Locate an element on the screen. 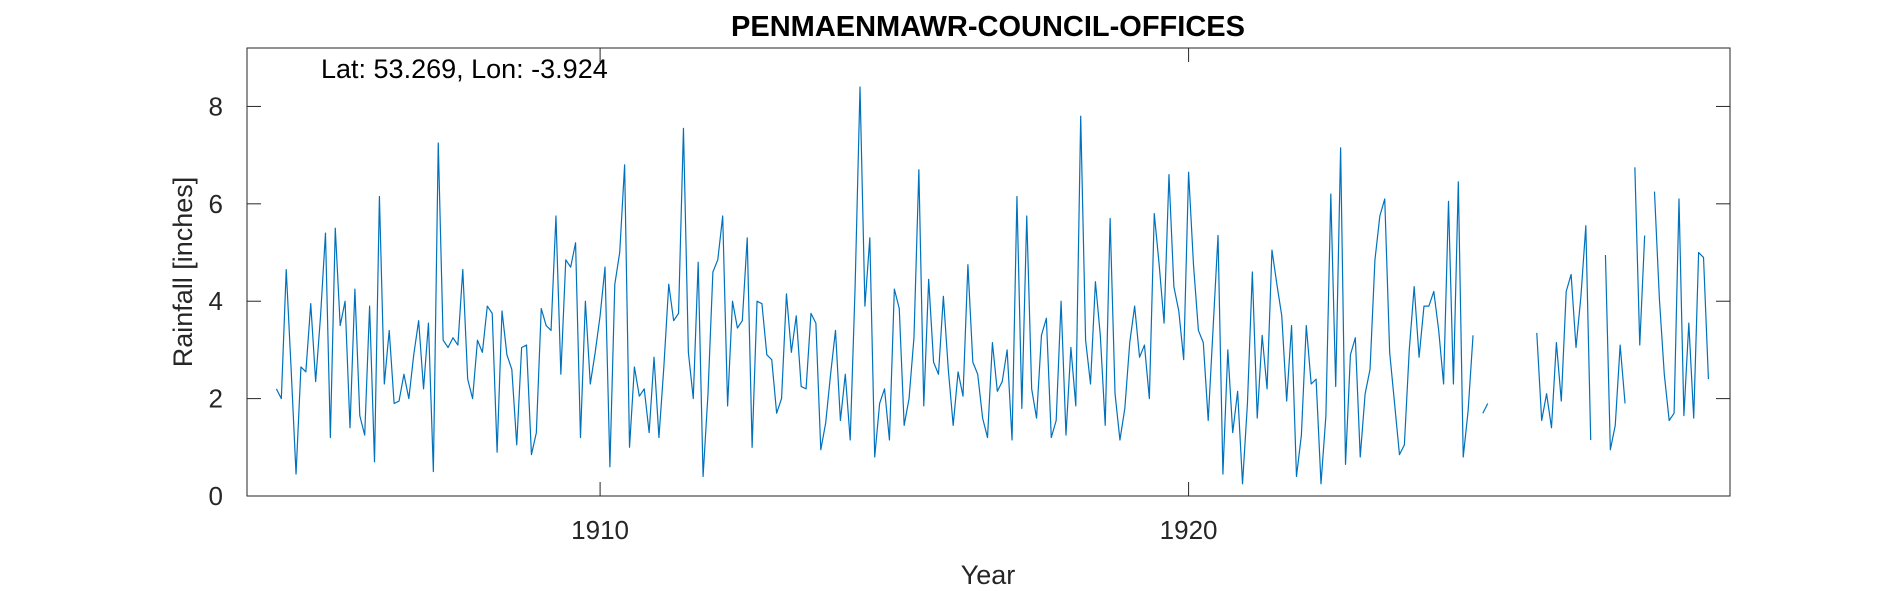 The image size is (1890, 591). chart-title: PENMAENMAWR-COUNCIL-OFFICES is located at coordinates (988, 27).